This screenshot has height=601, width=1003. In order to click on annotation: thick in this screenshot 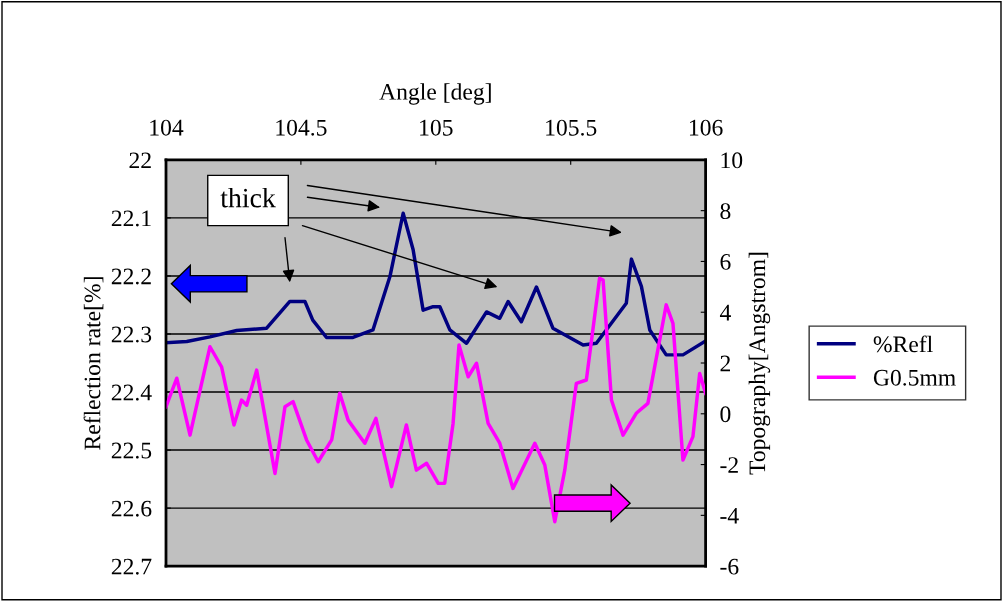, I will do `click(248, 197)`.